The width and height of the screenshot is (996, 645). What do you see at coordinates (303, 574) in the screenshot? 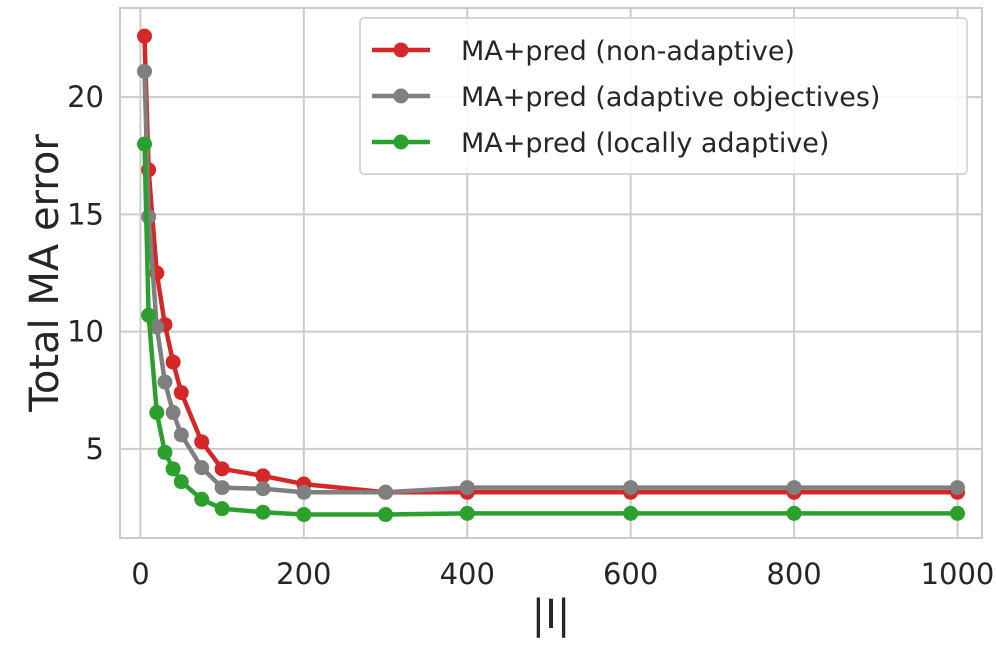
I see `x-tick-label: 200` at bounding box center [303, 574].